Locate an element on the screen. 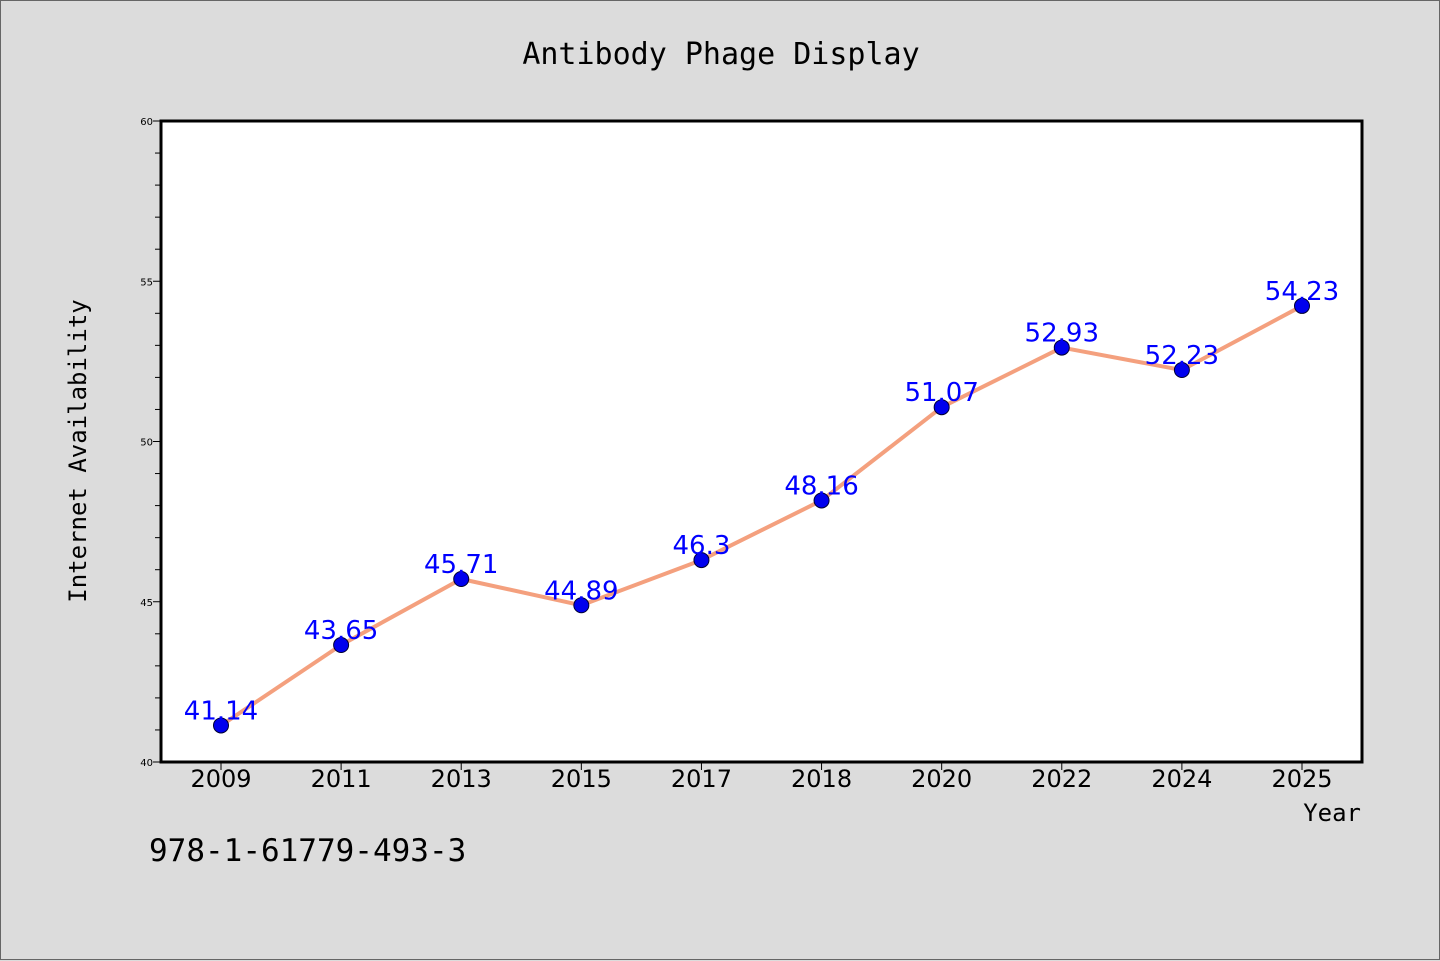  data-label: 52.93 is located at coordinates (1062, 334).